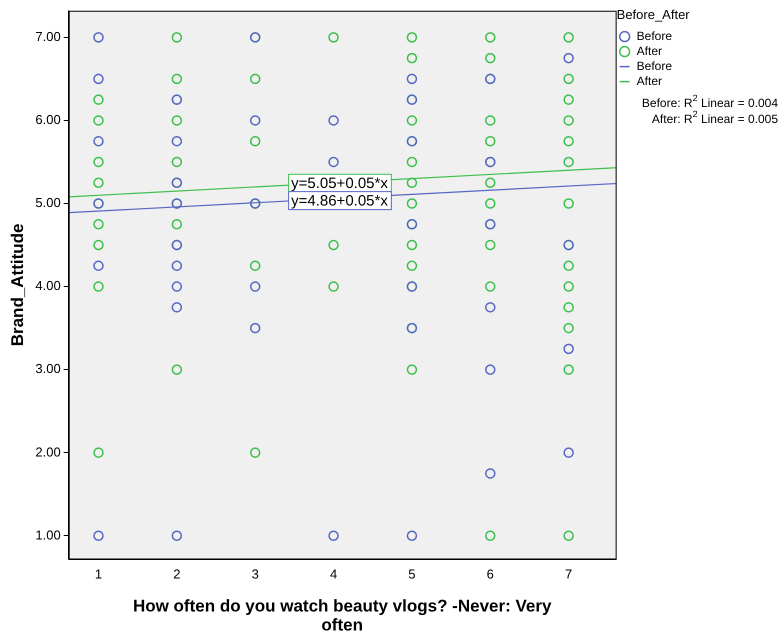  I want to click on y-axis-title: Brand_Attitude, so click(17, 285).